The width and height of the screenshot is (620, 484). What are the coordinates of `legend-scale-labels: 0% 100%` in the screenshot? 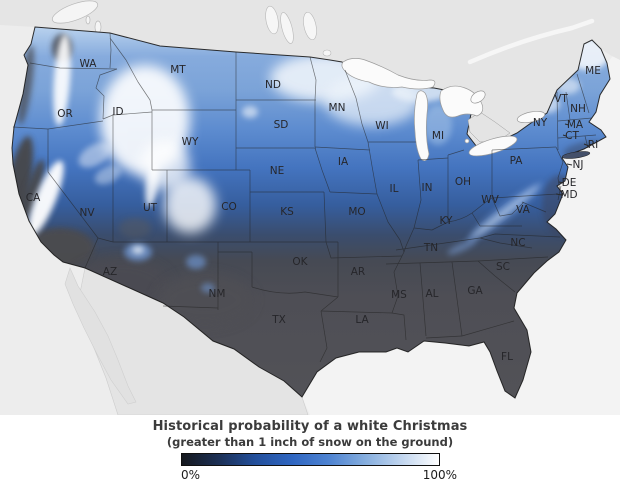 It's located at (319, 475).